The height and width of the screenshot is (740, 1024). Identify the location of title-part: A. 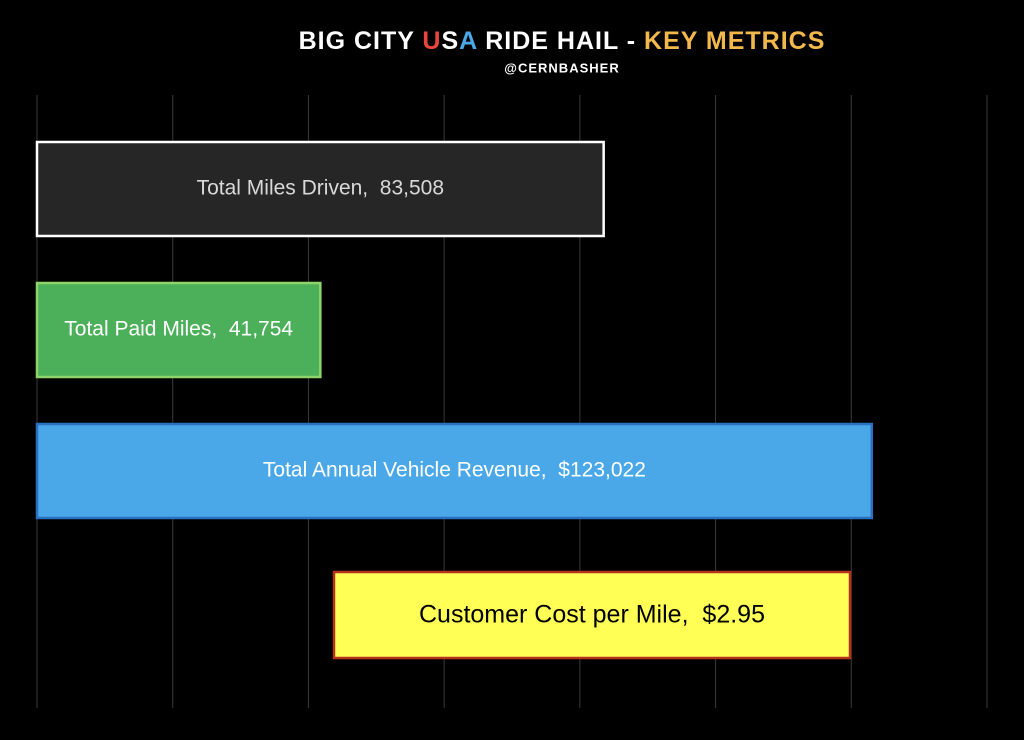
(468, 41).